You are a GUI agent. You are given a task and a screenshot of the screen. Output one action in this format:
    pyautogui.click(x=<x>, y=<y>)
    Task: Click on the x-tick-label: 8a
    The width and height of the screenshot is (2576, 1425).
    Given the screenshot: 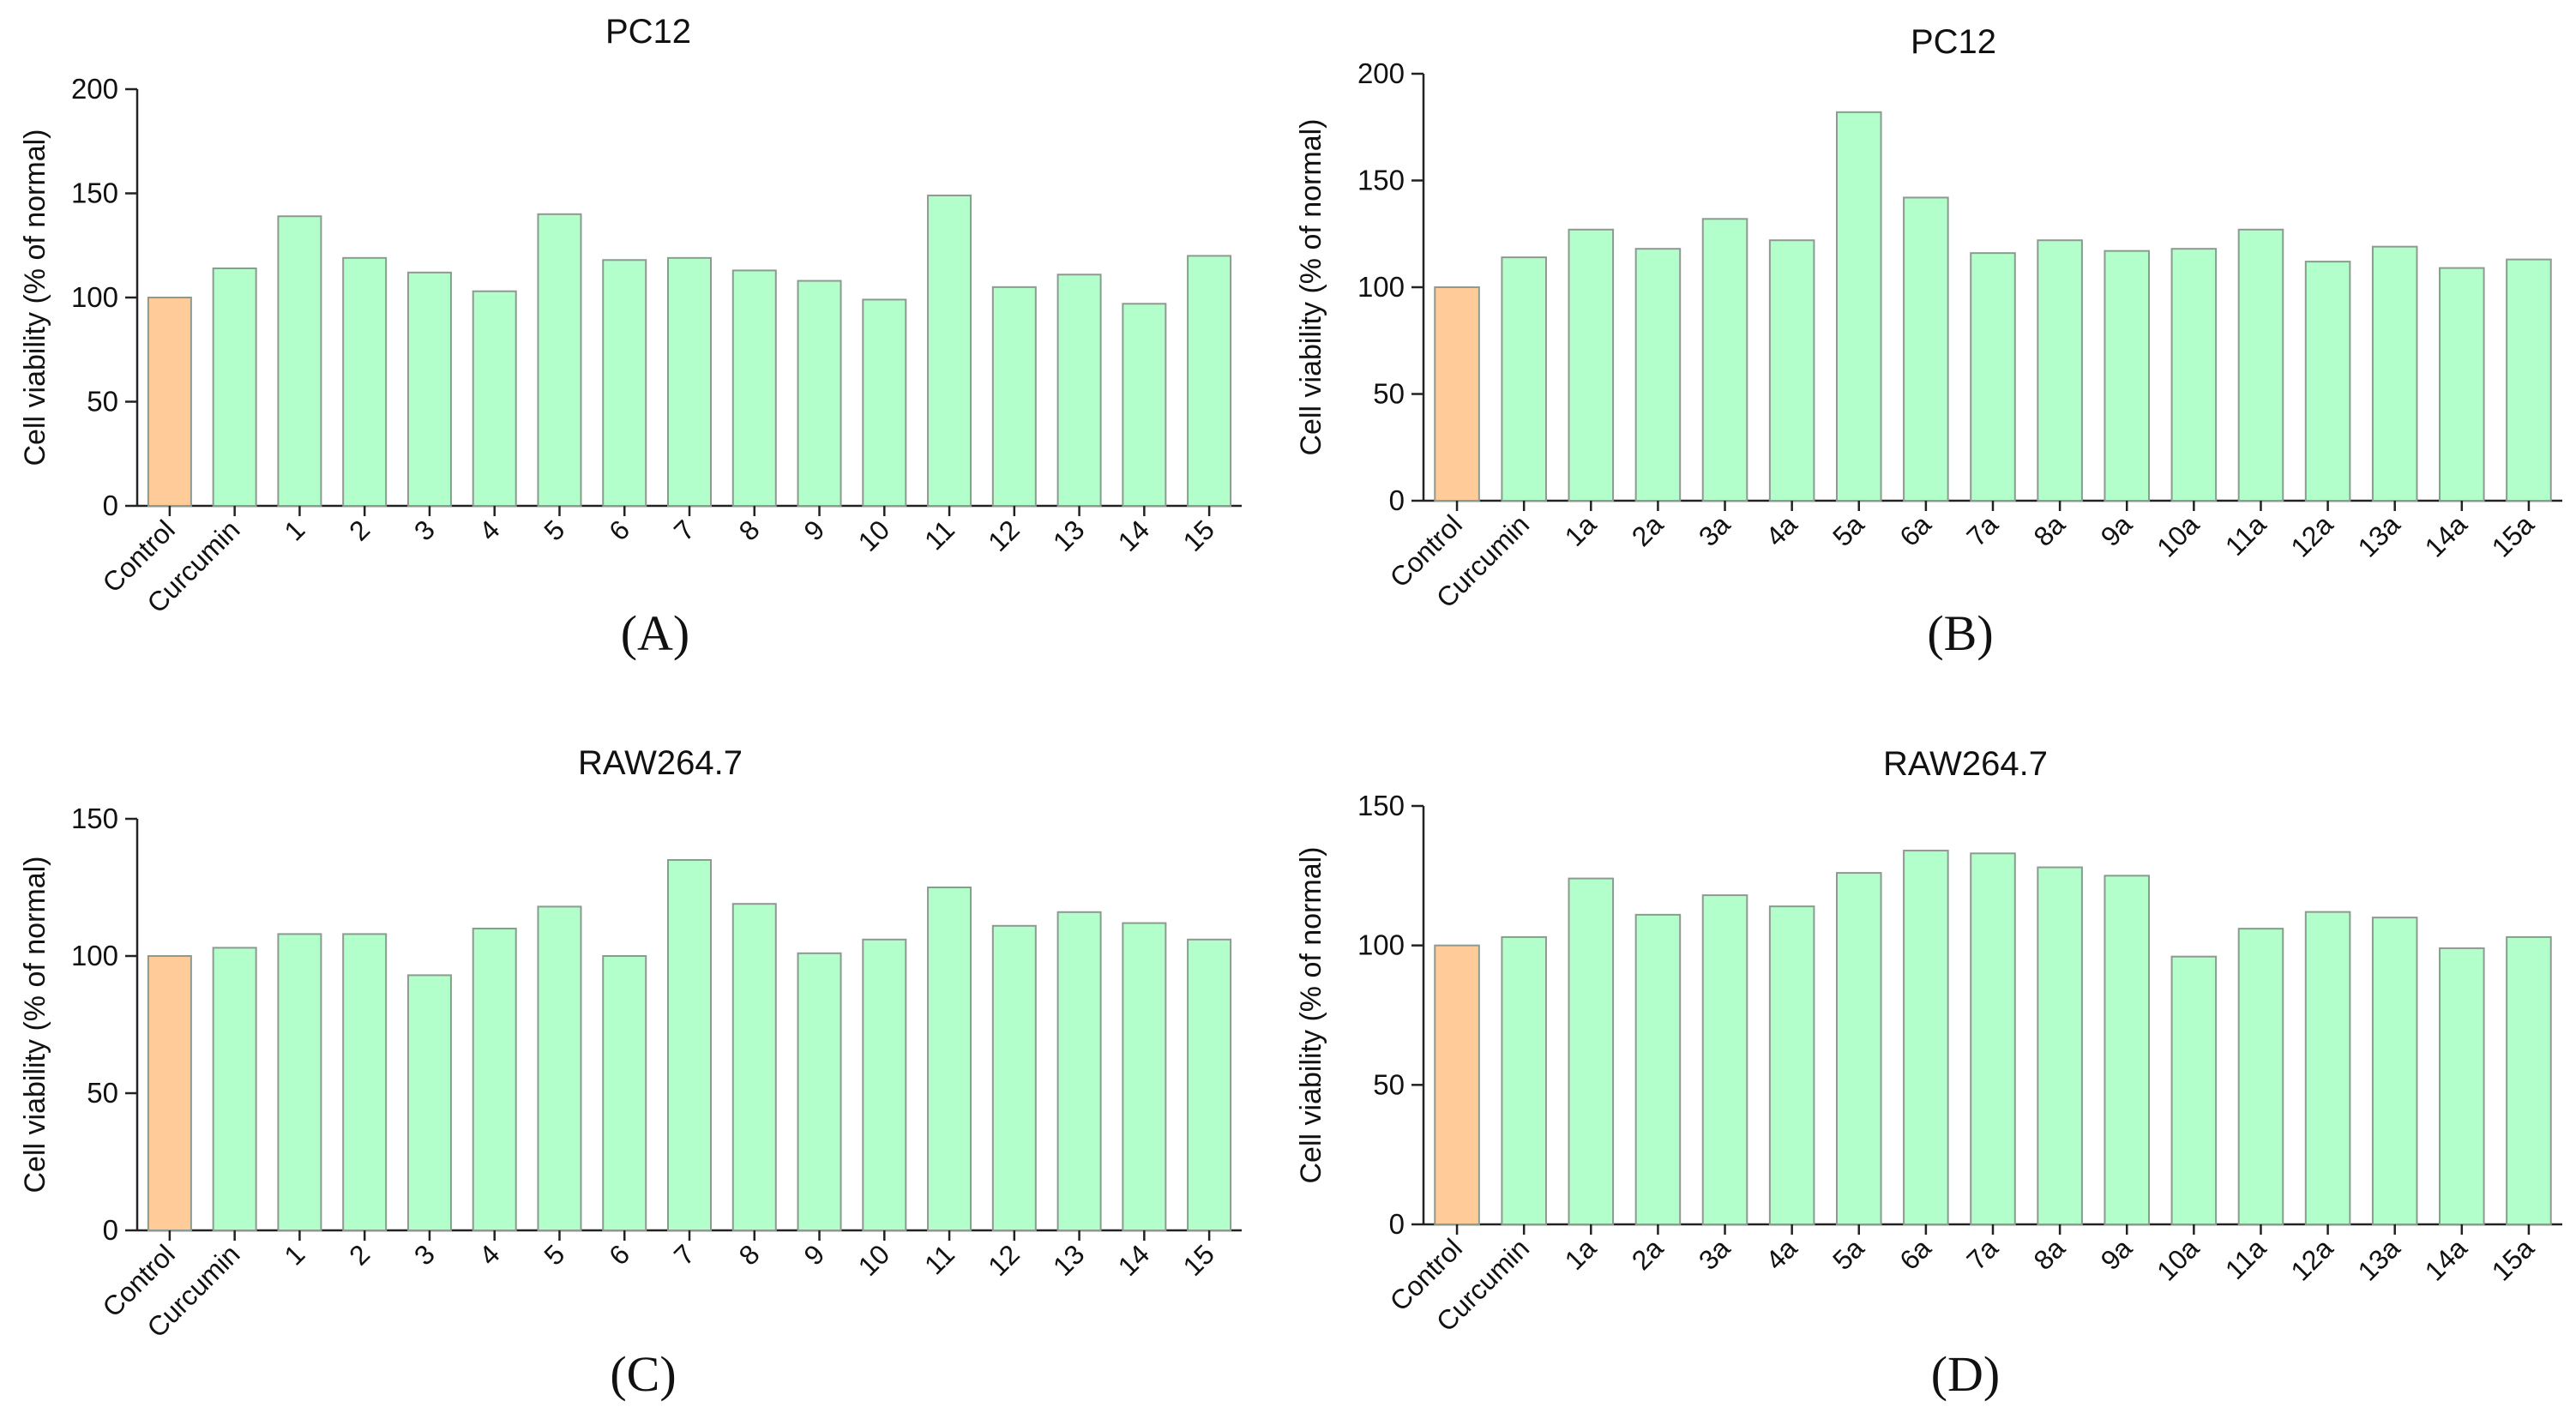 What is the action you would take?
    pyautogui.click(x=2049, y=530)
    